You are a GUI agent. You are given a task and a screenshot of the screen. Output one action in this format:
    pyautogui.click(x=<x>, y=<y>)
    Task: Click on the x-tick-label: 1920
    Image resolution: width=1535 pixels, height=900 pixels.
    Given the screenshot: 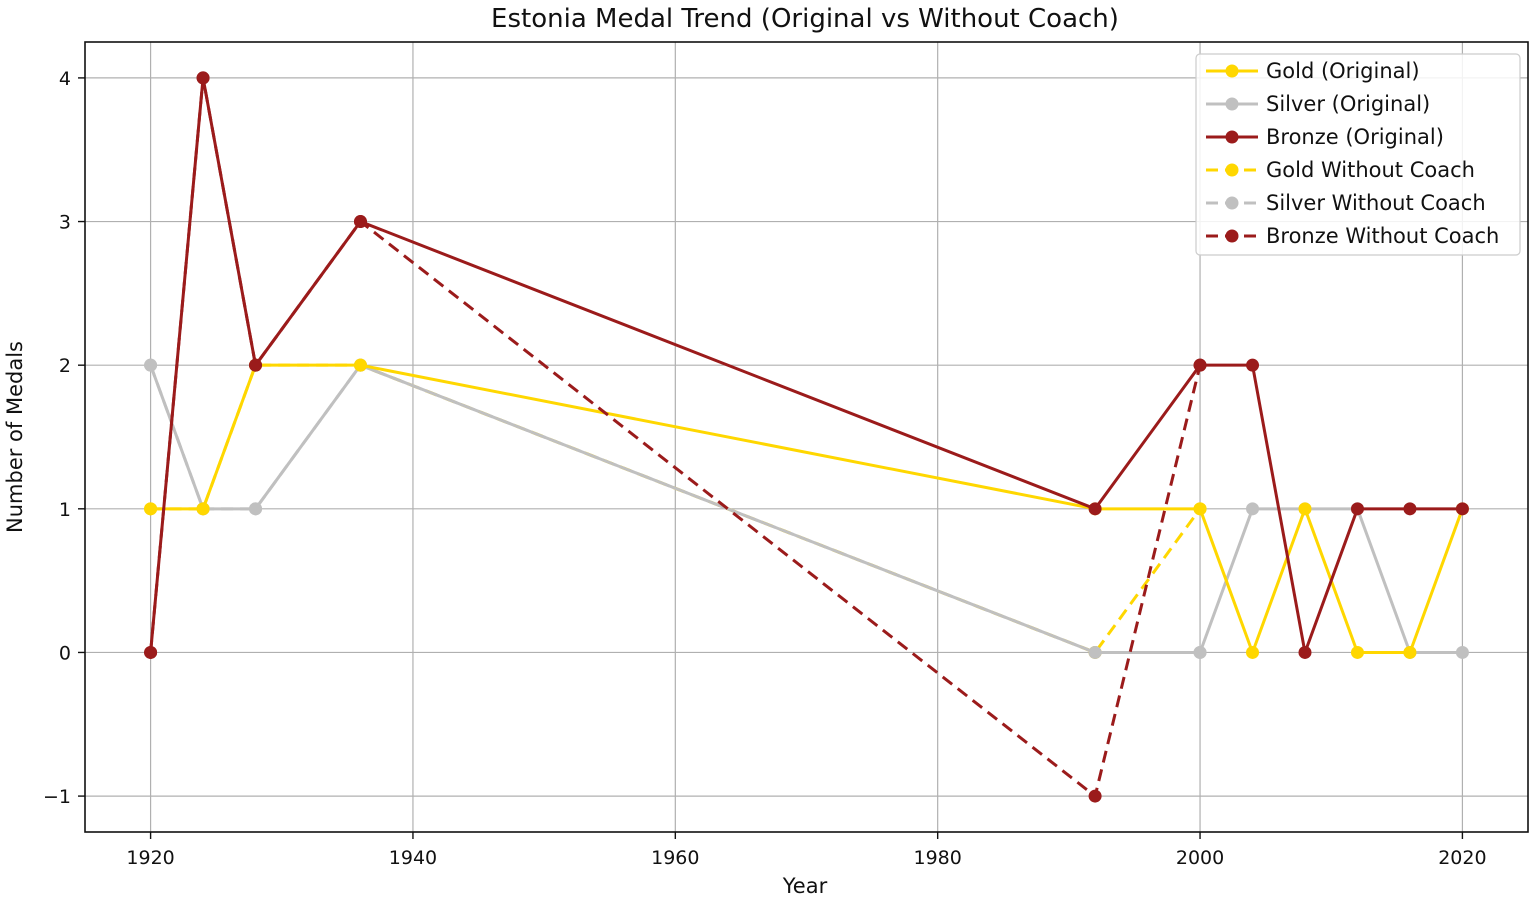 What is the action you would take?
    pyautogui.click(x=150, y=858)
    